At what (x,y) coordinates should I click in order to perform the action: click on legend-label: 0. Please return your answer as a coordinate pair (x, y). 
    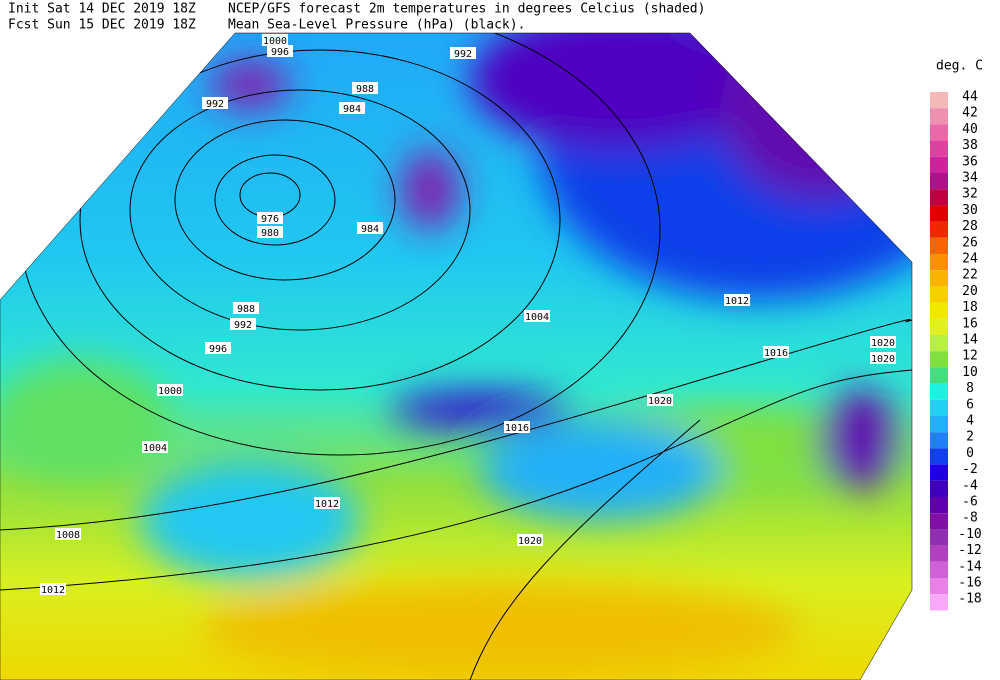
    Looking at the image, I should click on (970, 453).